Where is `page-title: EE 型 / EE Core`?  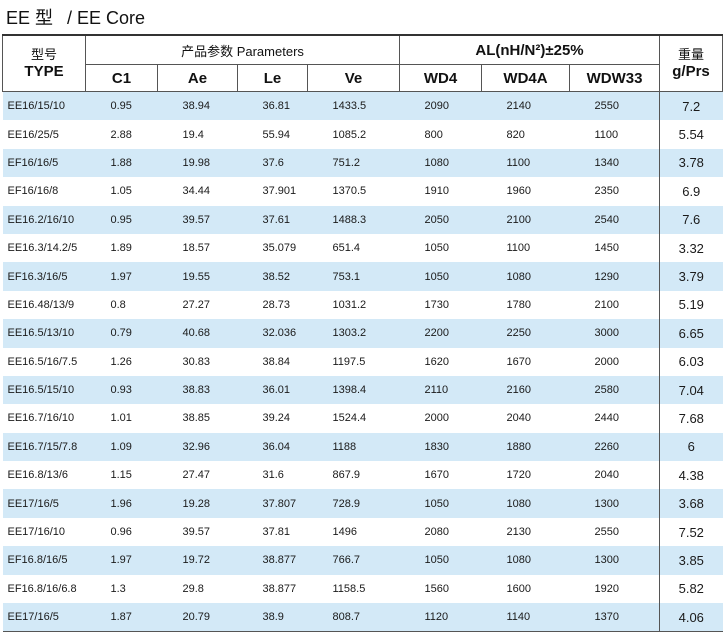 page-title: EE 型 / EE Core is located at coordinates (75, 17).